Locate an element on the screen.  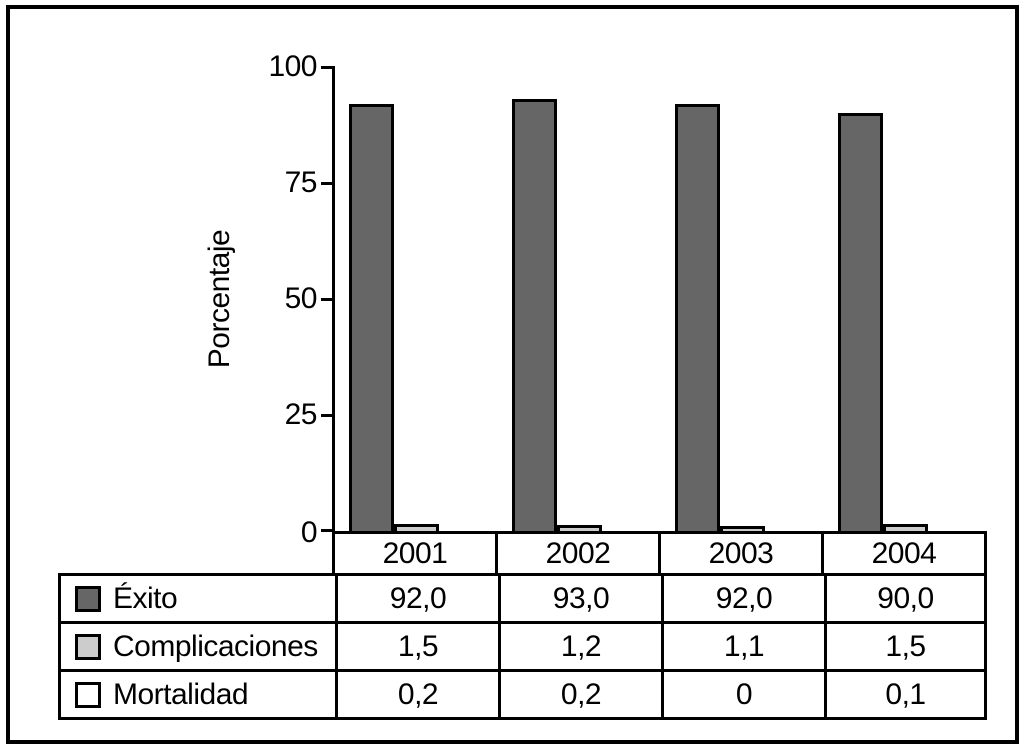
bar-éxito-2003 is located at coordinates (697, 317).